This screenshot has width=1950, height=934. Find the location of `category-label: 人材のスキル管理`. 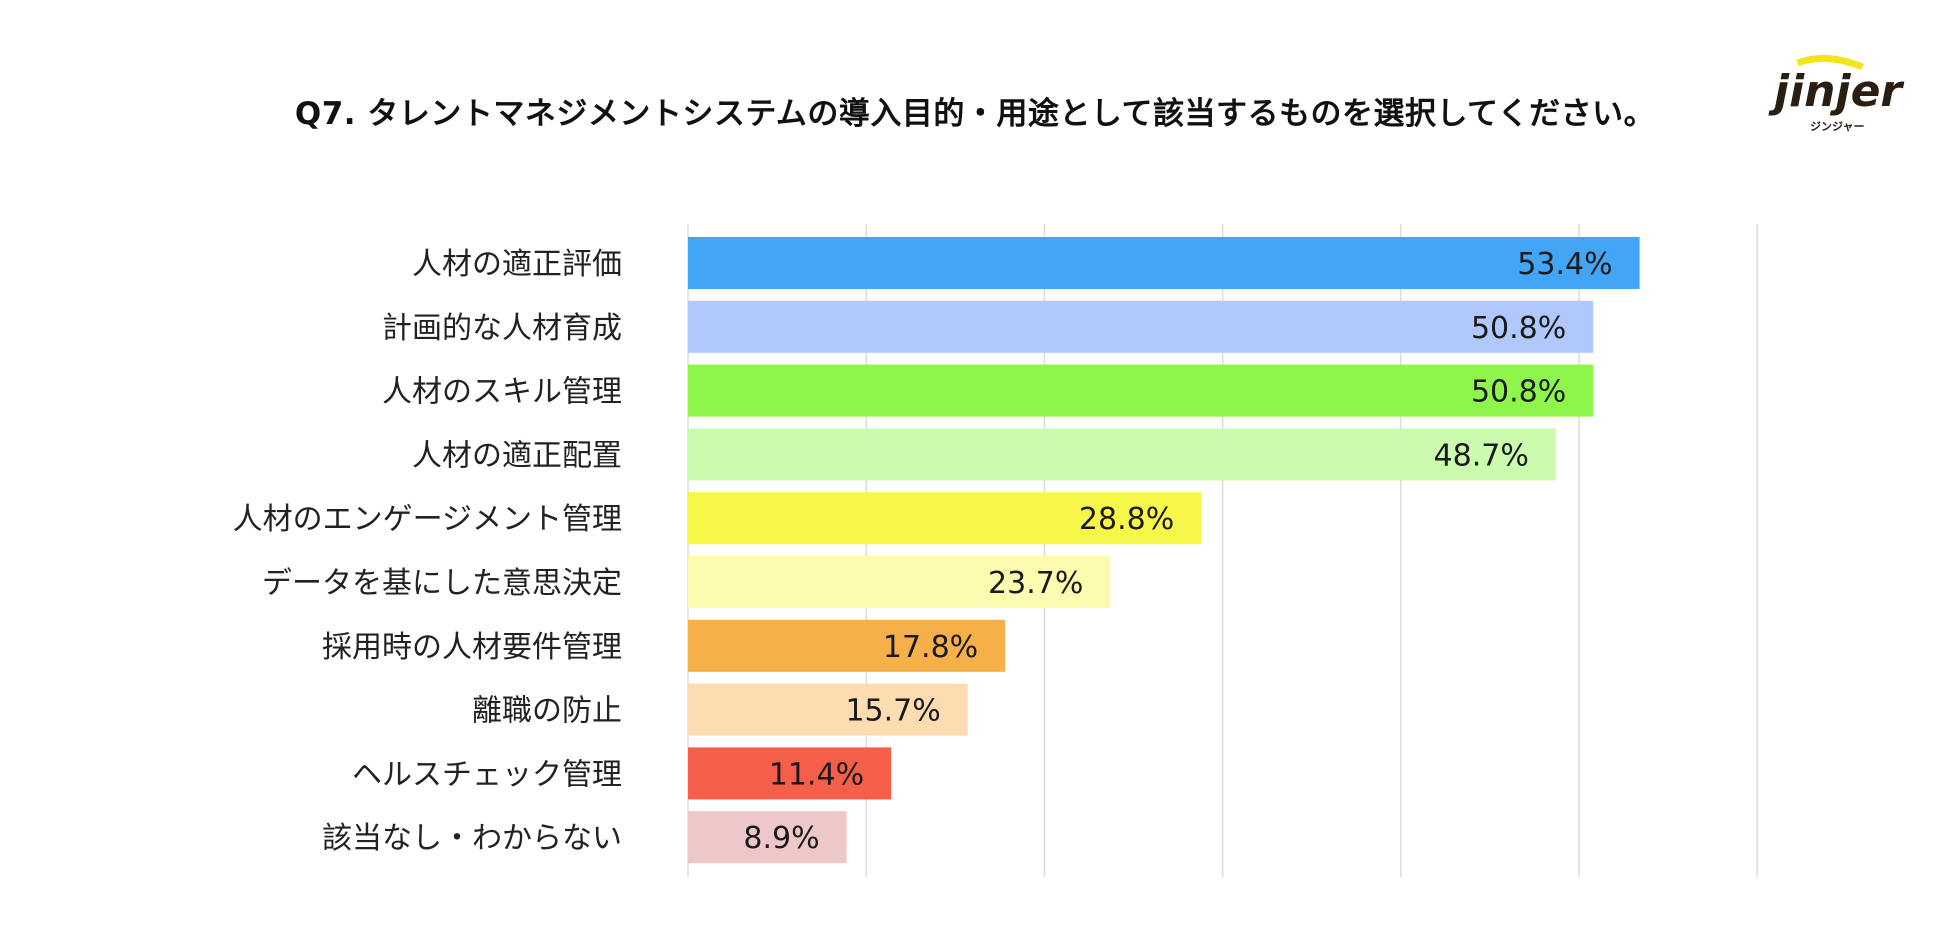

category-label: 人材のスキル管理 is located at coordinates (502, 392).